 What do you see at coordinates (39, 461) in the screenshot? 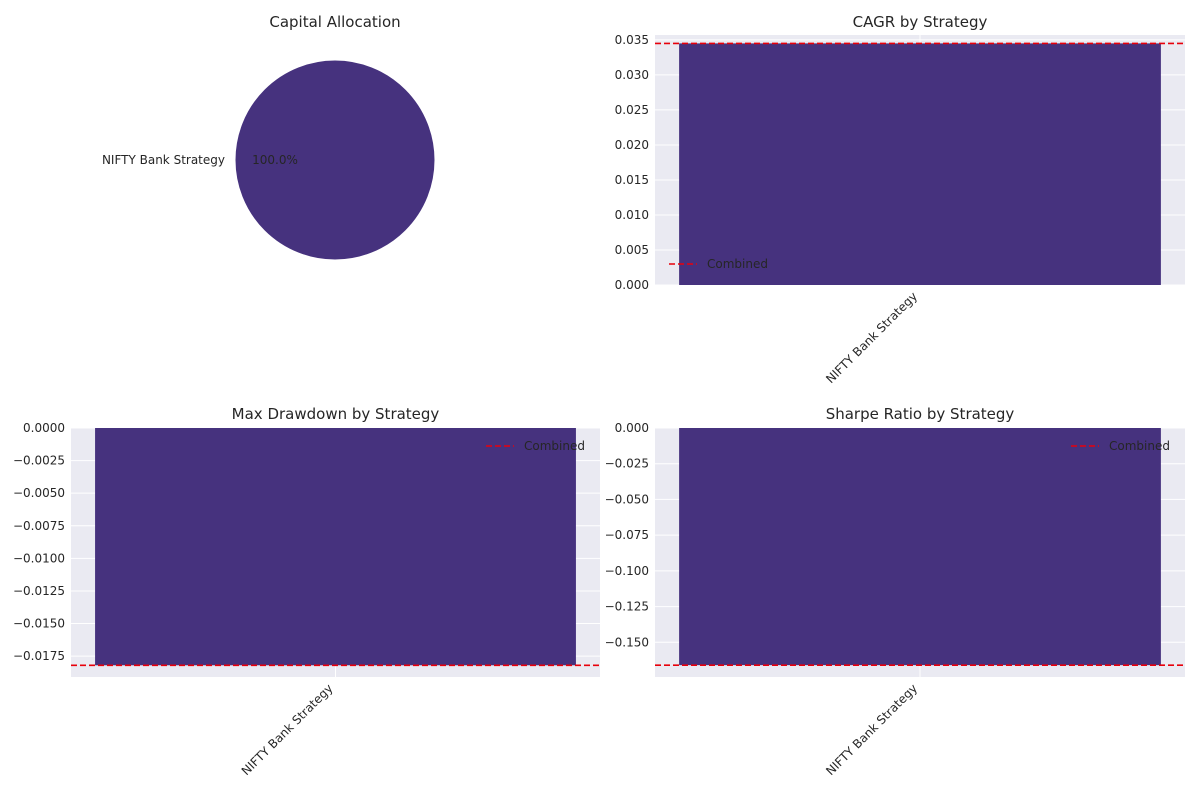
I see `y-tick-label-1: −0.0025` at bounding box center [39, 461].